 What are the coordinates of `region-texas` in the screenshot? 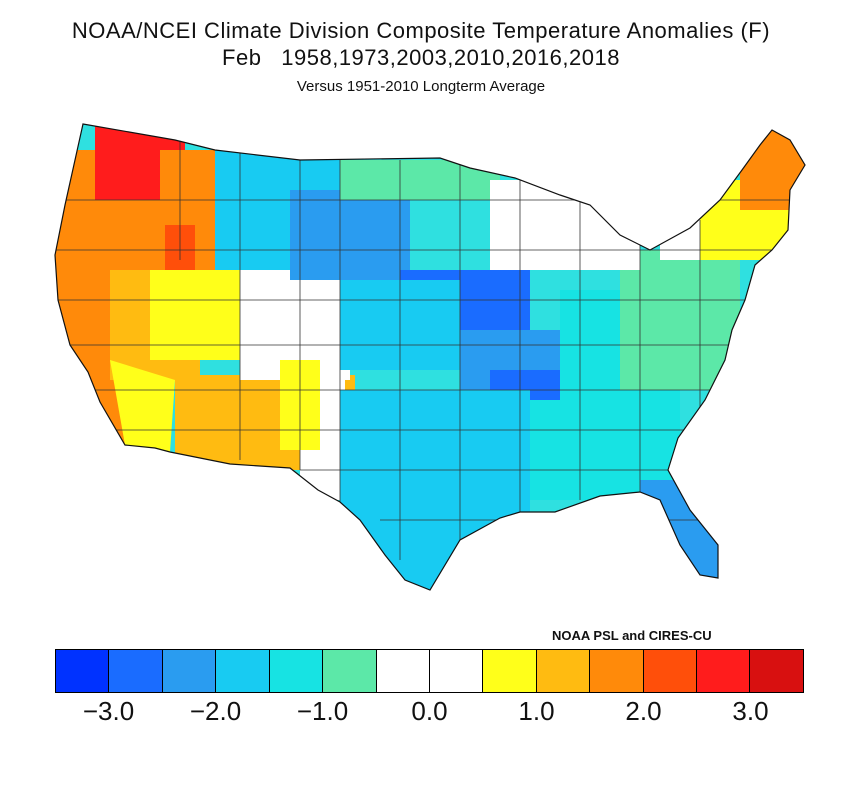 It's located at (435, 490).